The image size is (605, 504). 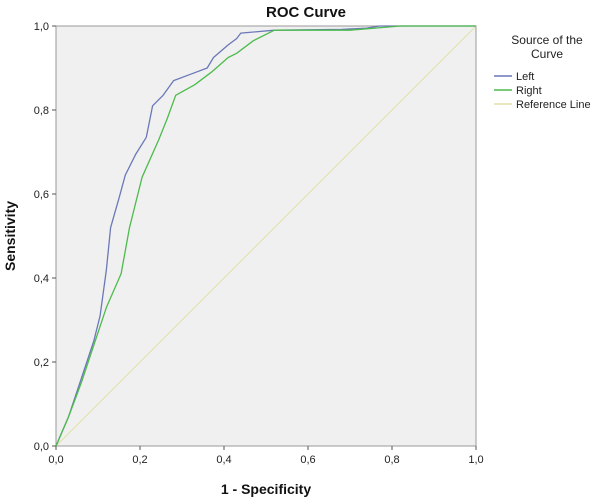 I want to click on x-tick-label: 0,4, so click(x=223, y=460).